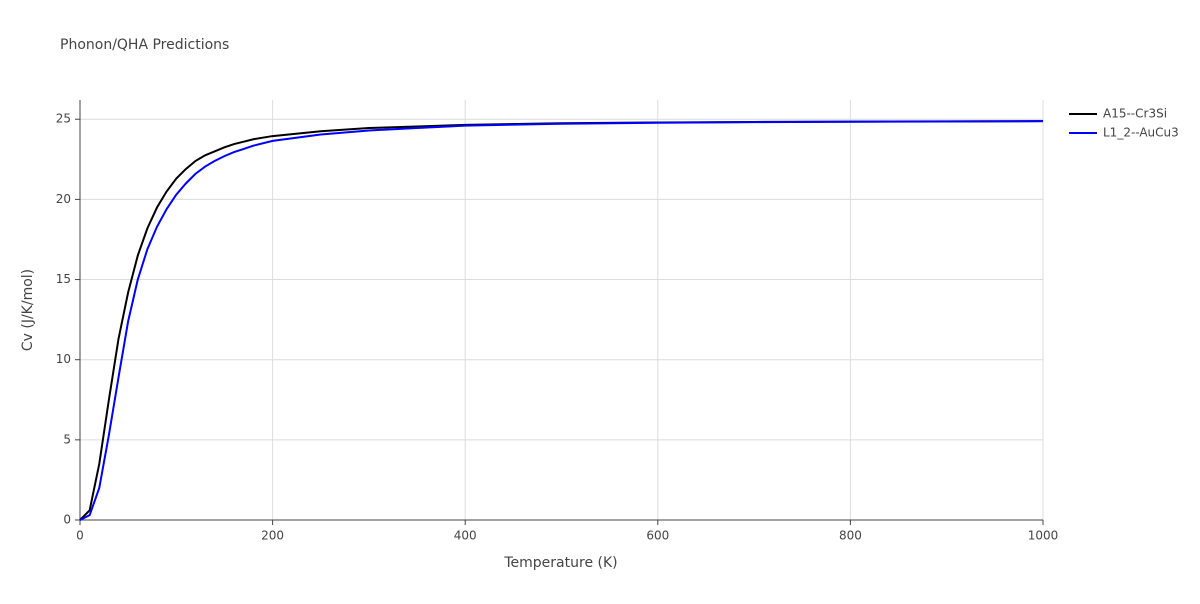 This screenshot has width=1200, height=604. What do you see at coordinates (67, 520) in the screenshot?
I see `y-tick-label: 0` at bounding box center [67, 520].